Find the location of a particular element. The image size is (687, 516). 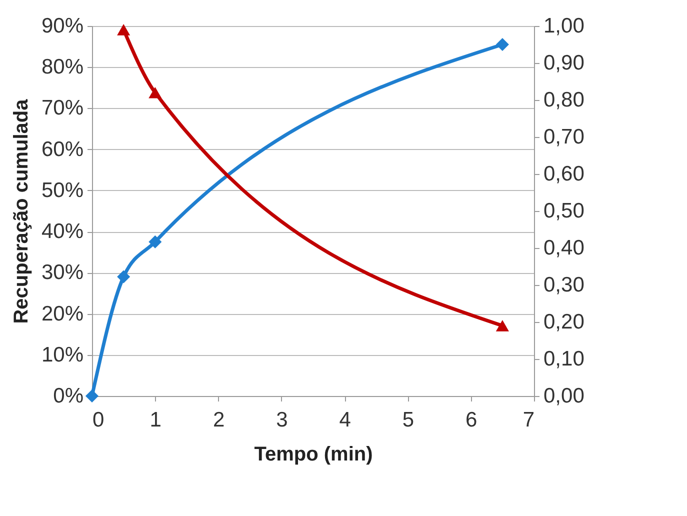

y-tick-label: 70% is located at coordinates (62, 108).